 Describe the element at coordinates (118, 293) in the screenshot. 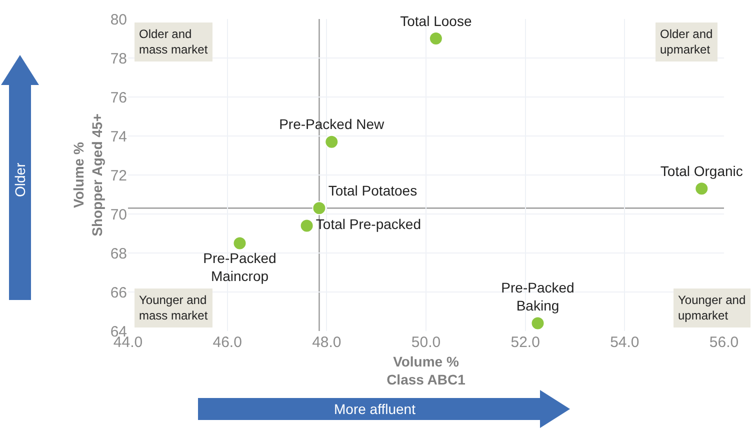

I see `y-tick-label: 66` at that location.